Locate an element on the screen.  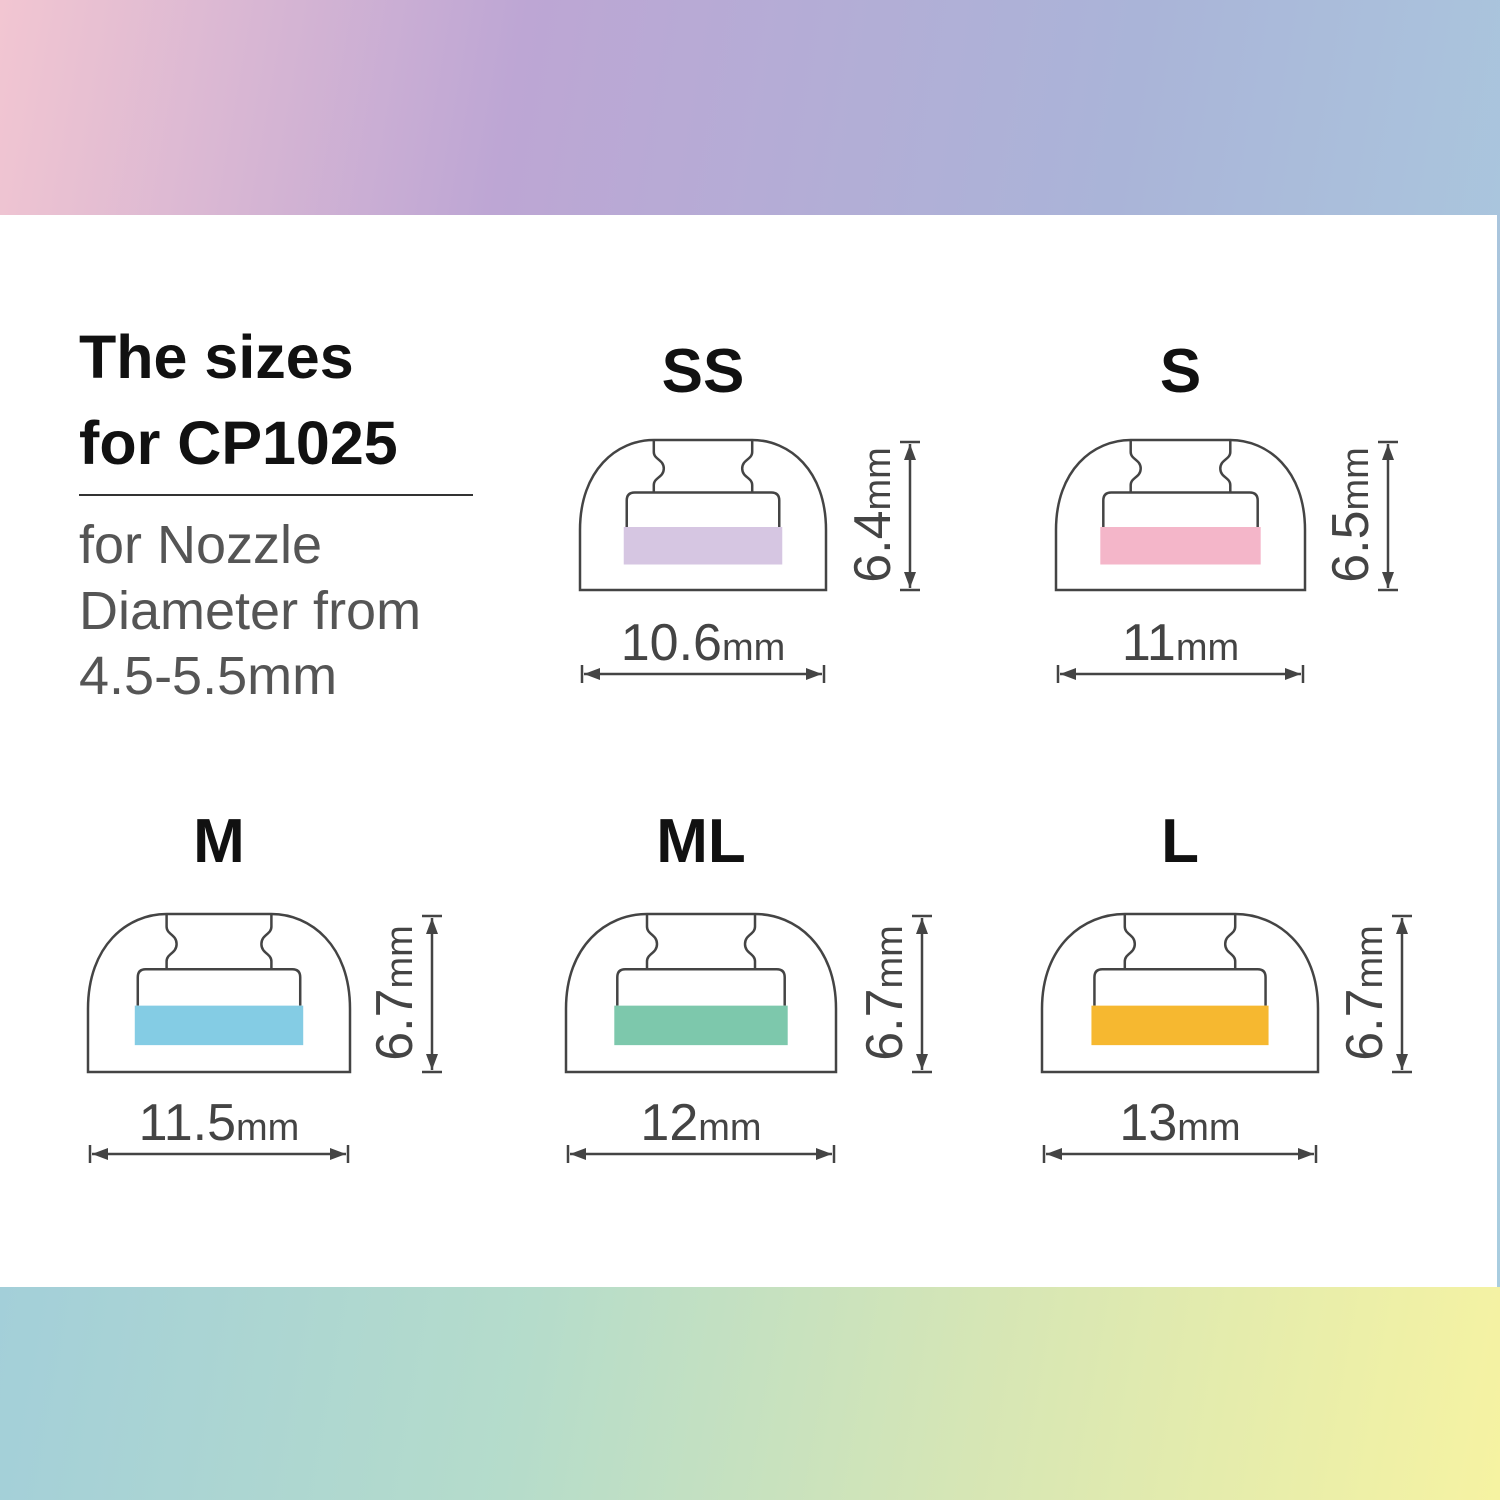
tip-size-label: ML is located at coordinates (701, 841).